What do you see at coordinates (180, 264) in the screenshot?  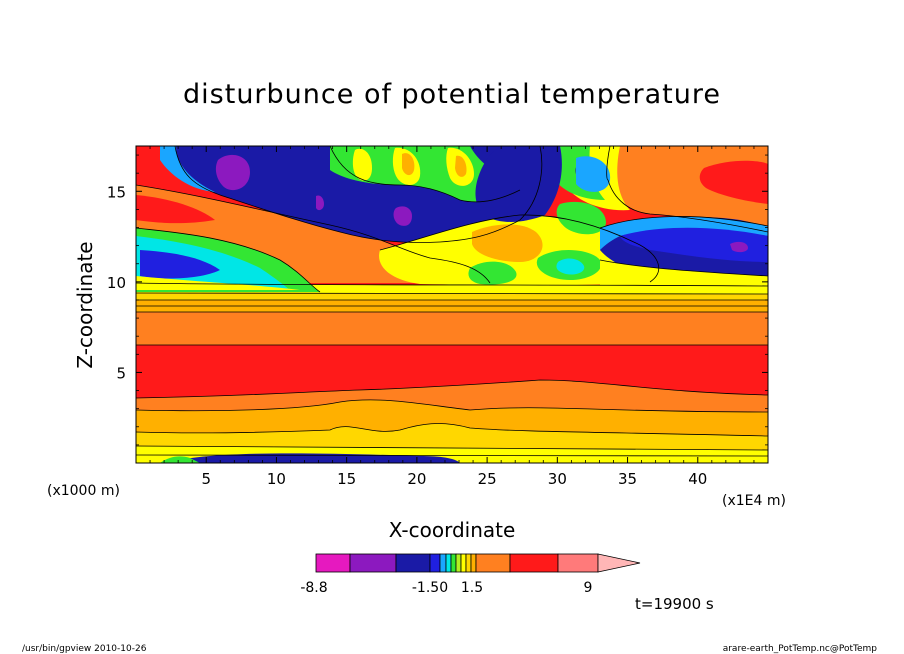 I see `left-blue-pocket` at bounding box center [180, 264].